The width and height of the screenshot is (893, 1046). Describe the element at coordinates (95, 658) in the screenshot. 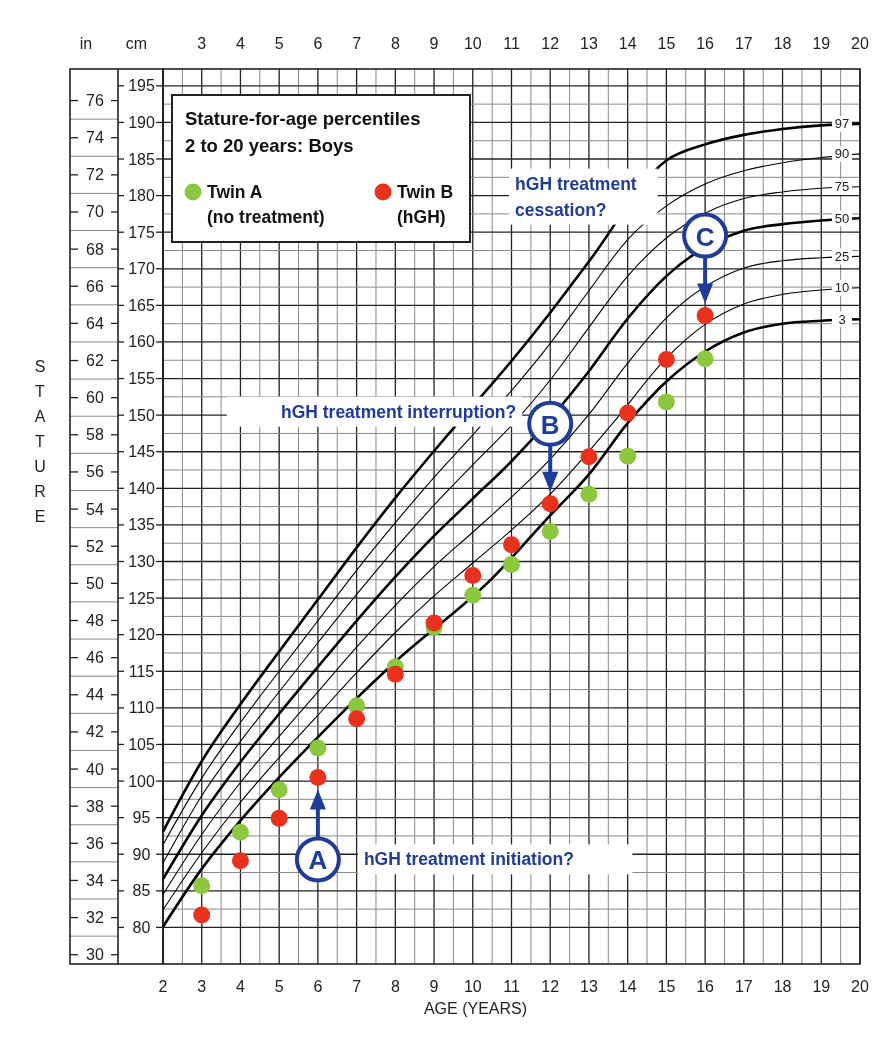

I see `y2-tick-label: 46` at that location.